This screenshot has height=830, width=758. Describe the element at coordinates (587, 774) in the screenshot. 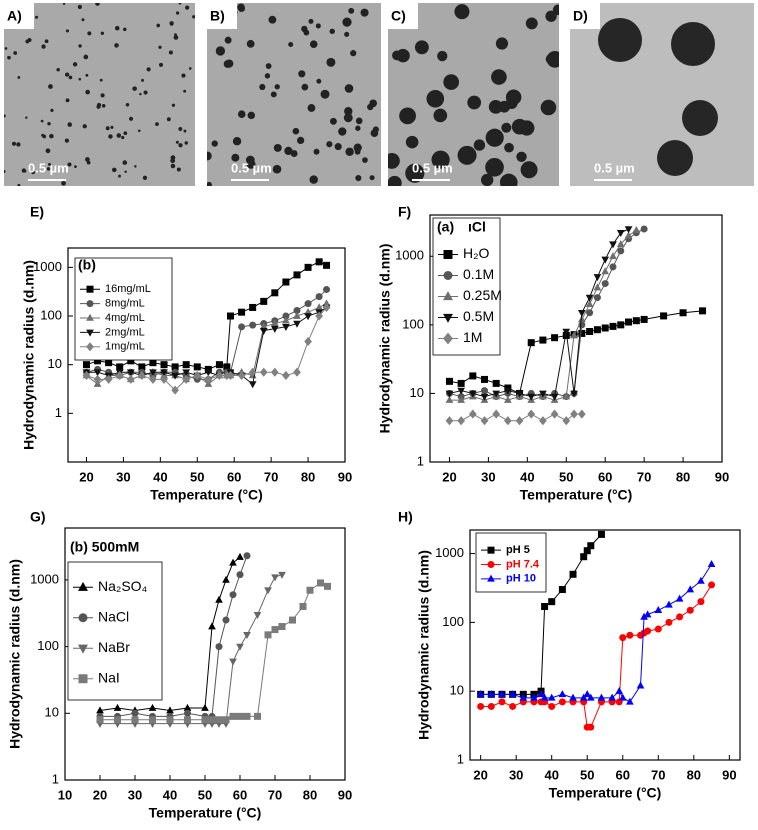

I see `x-tick-label: 50` at that location.